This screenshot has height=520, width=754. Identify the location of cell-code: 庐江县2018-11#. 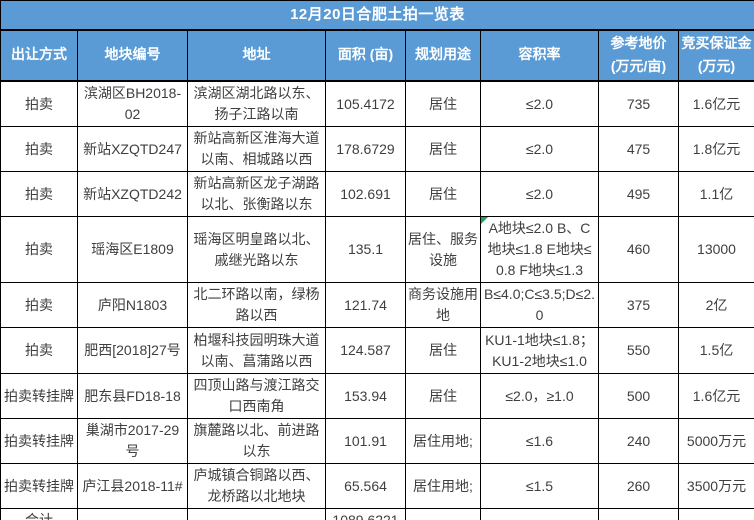
(132, 486).